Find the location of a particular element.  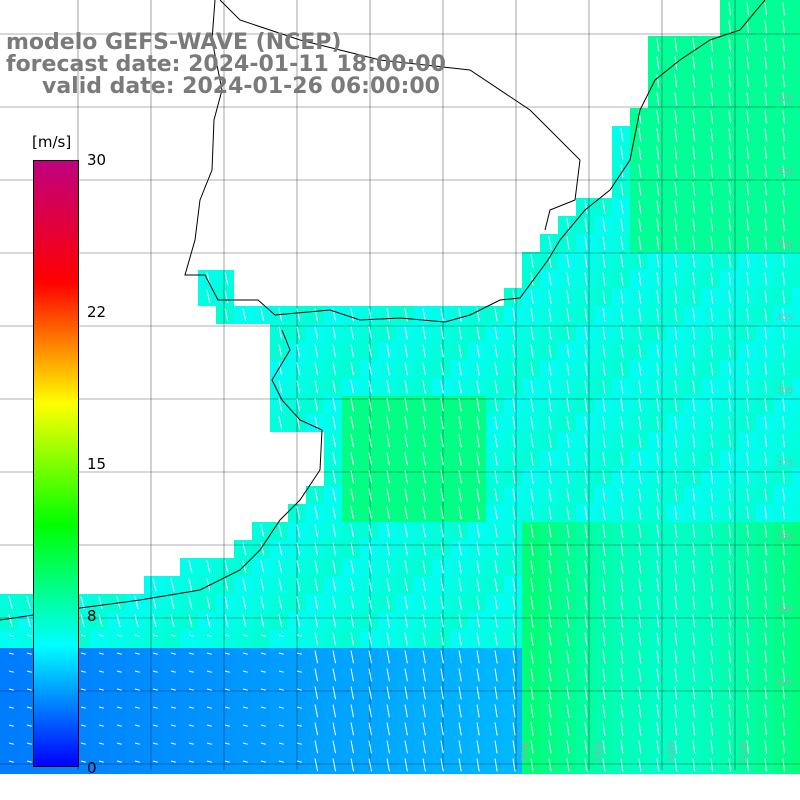

lat-label-33s: 33S is located at coordinates (785, 172).